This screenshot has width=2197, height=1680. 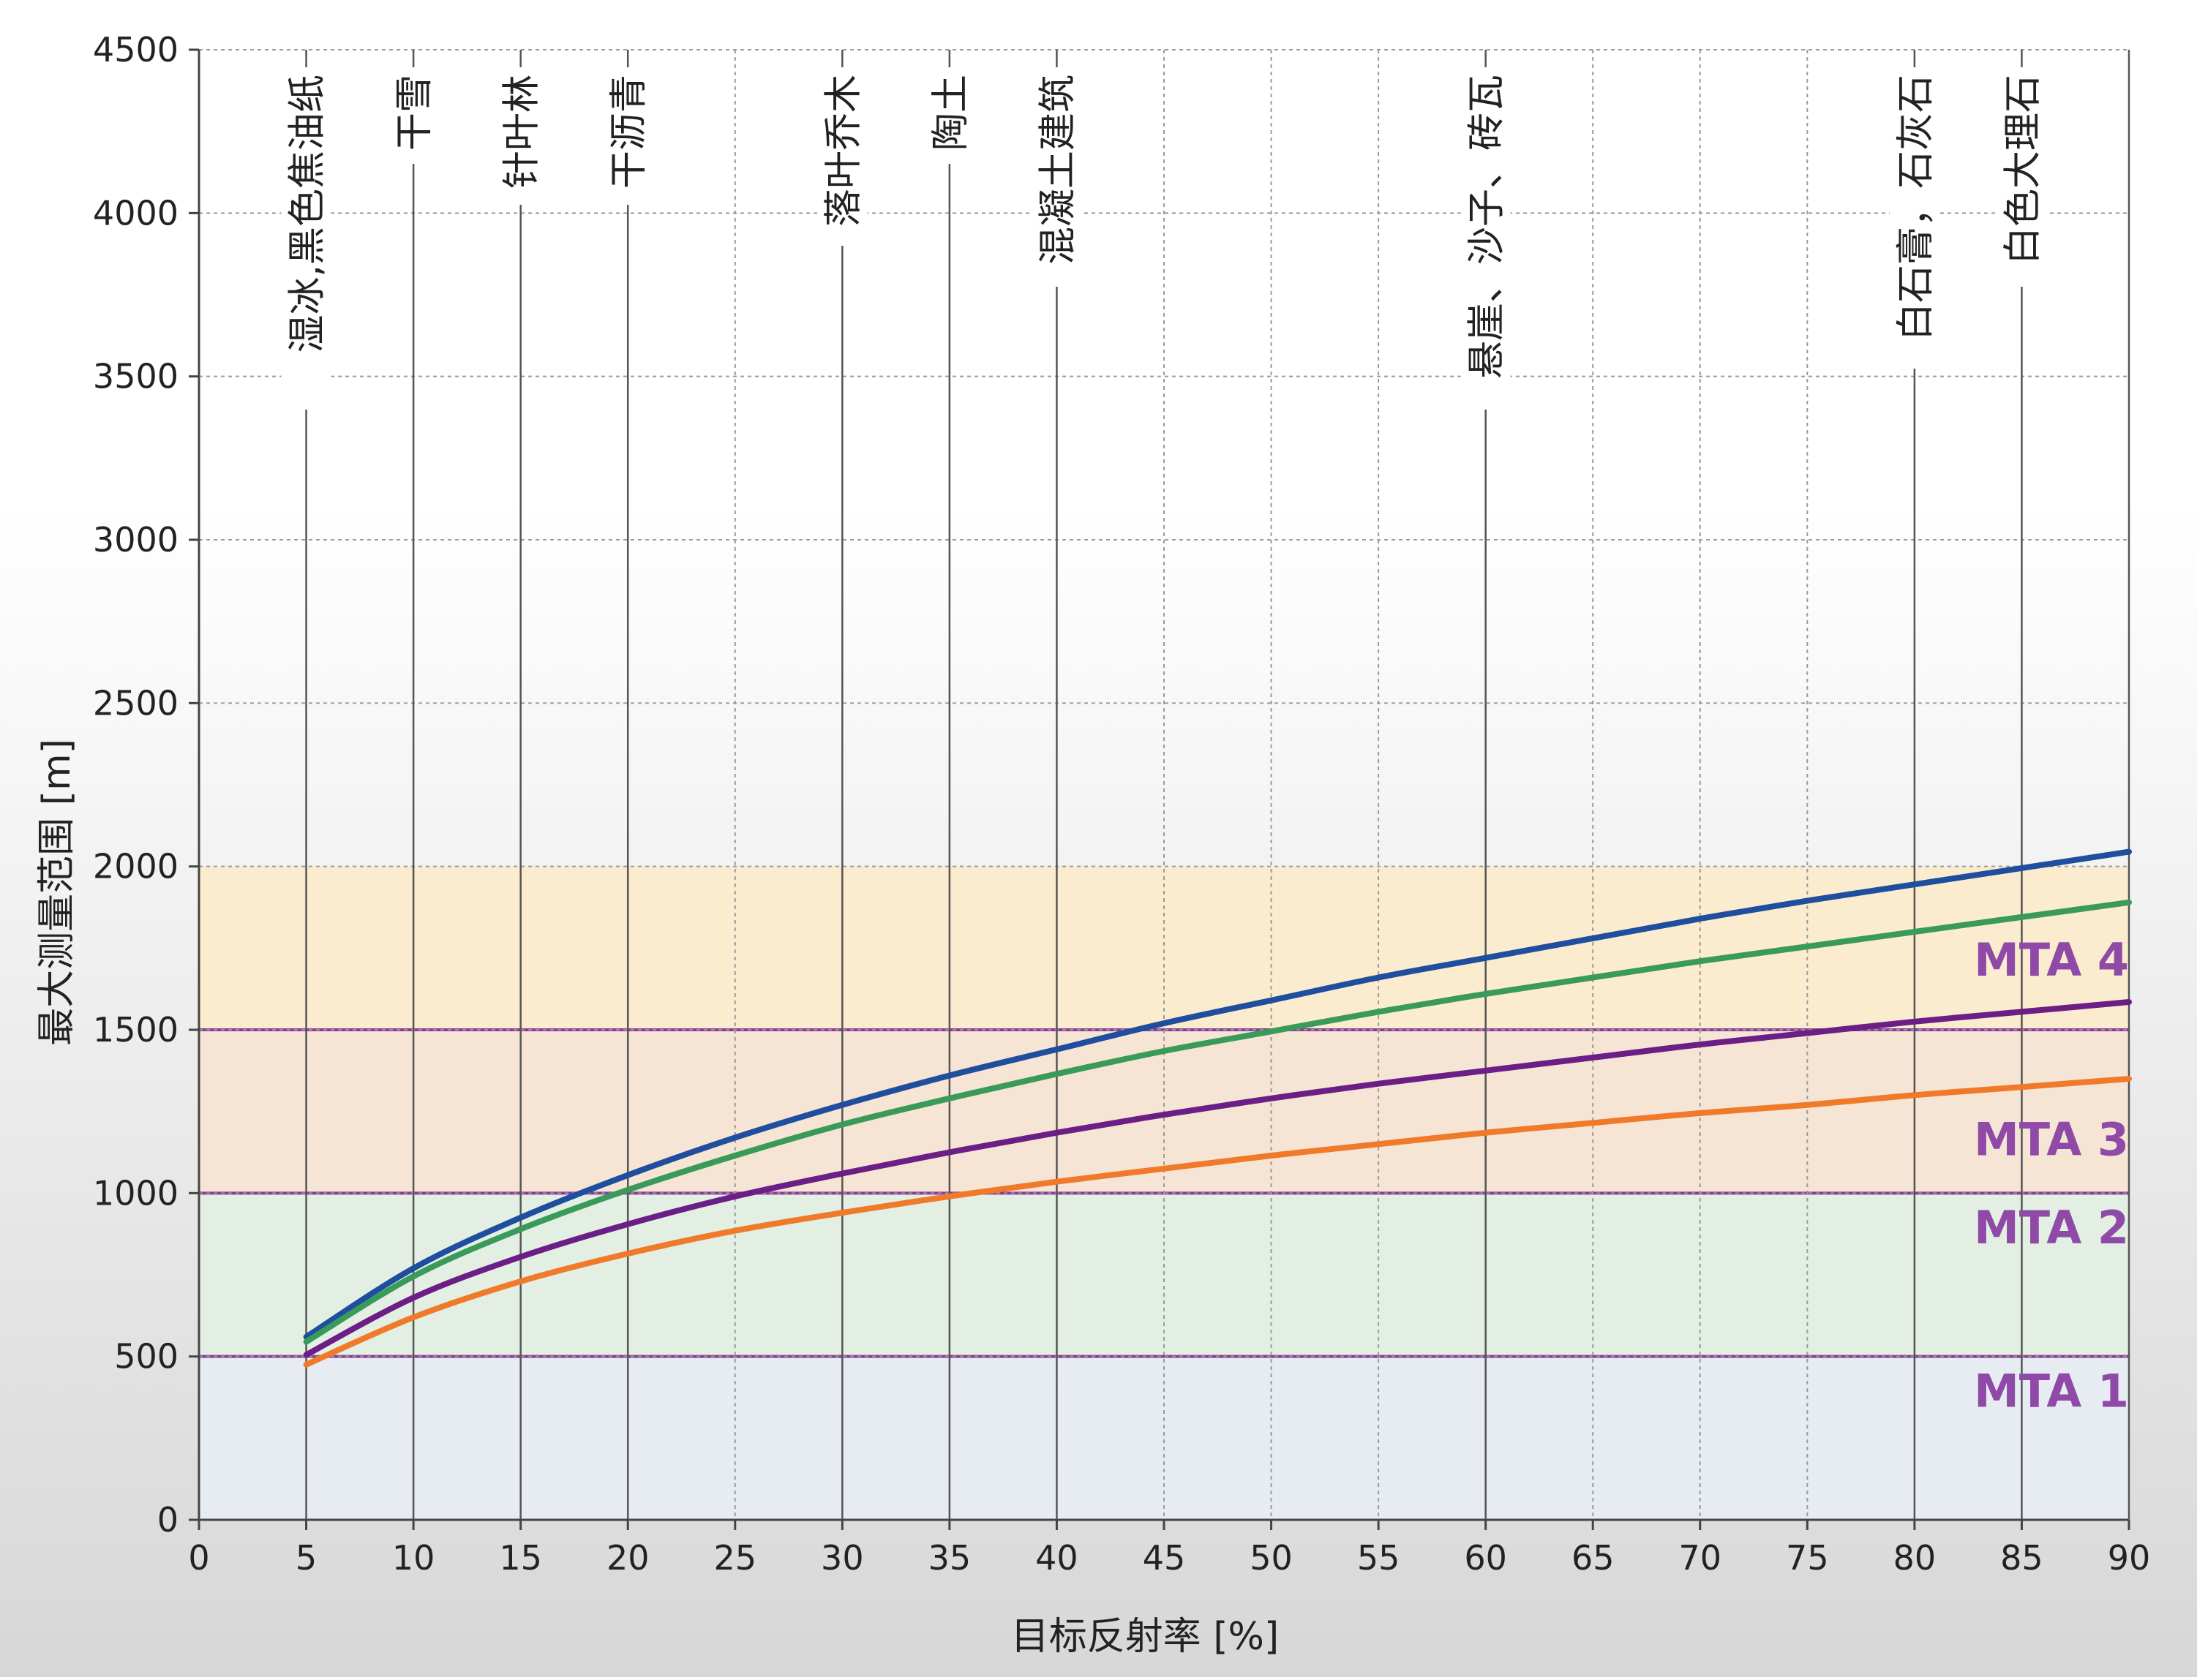 I want to click on x-tick-label: 25, so click(x=735, y=1558).